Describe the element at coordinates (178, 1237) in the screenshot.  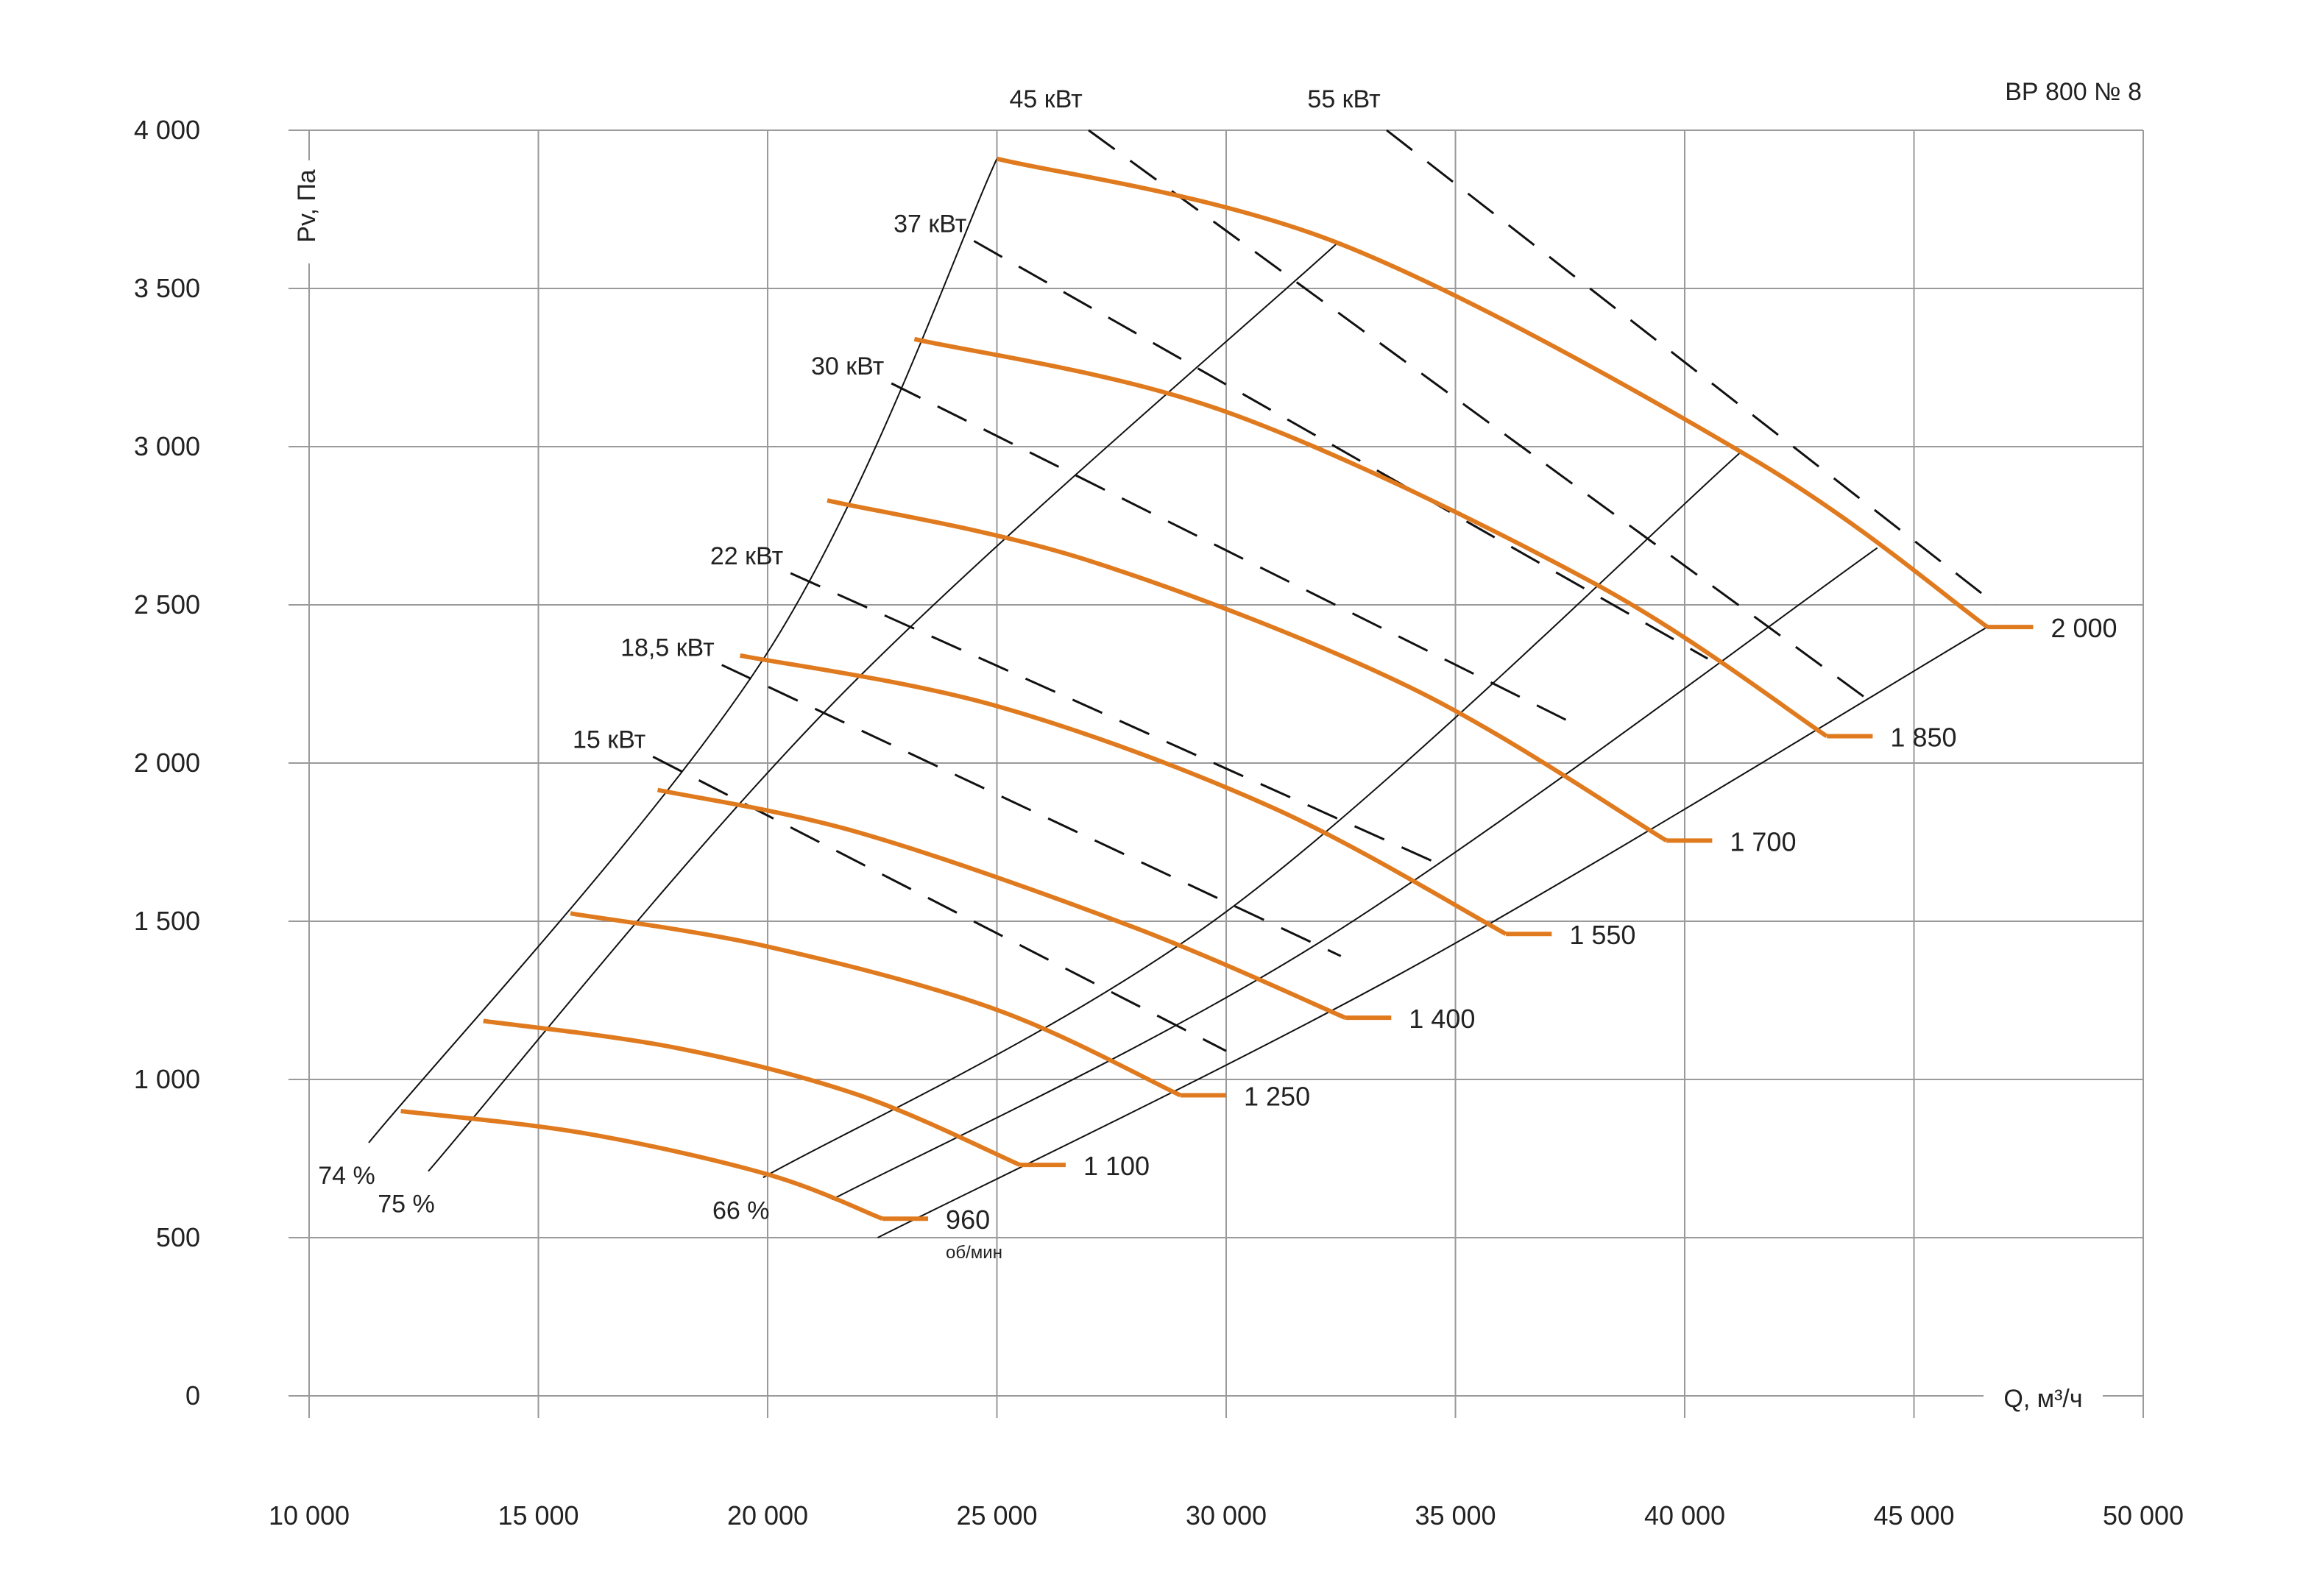
I see `y-tick-label: 500` at that location.